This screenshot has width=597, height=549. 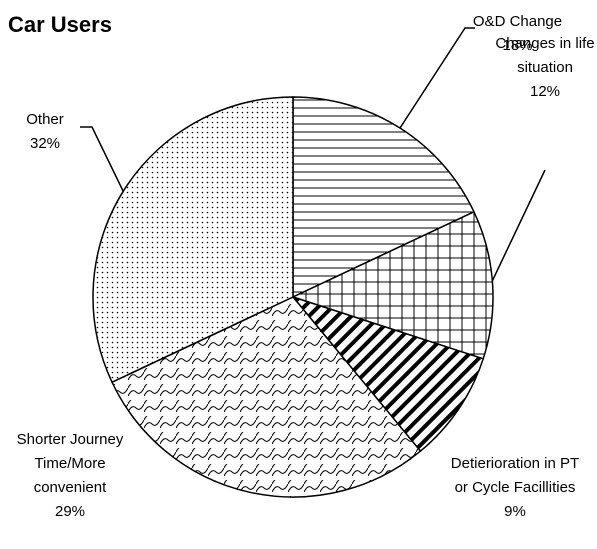 I want to click on slice-label: O&D Change 18%, so click(x=517, y=34).